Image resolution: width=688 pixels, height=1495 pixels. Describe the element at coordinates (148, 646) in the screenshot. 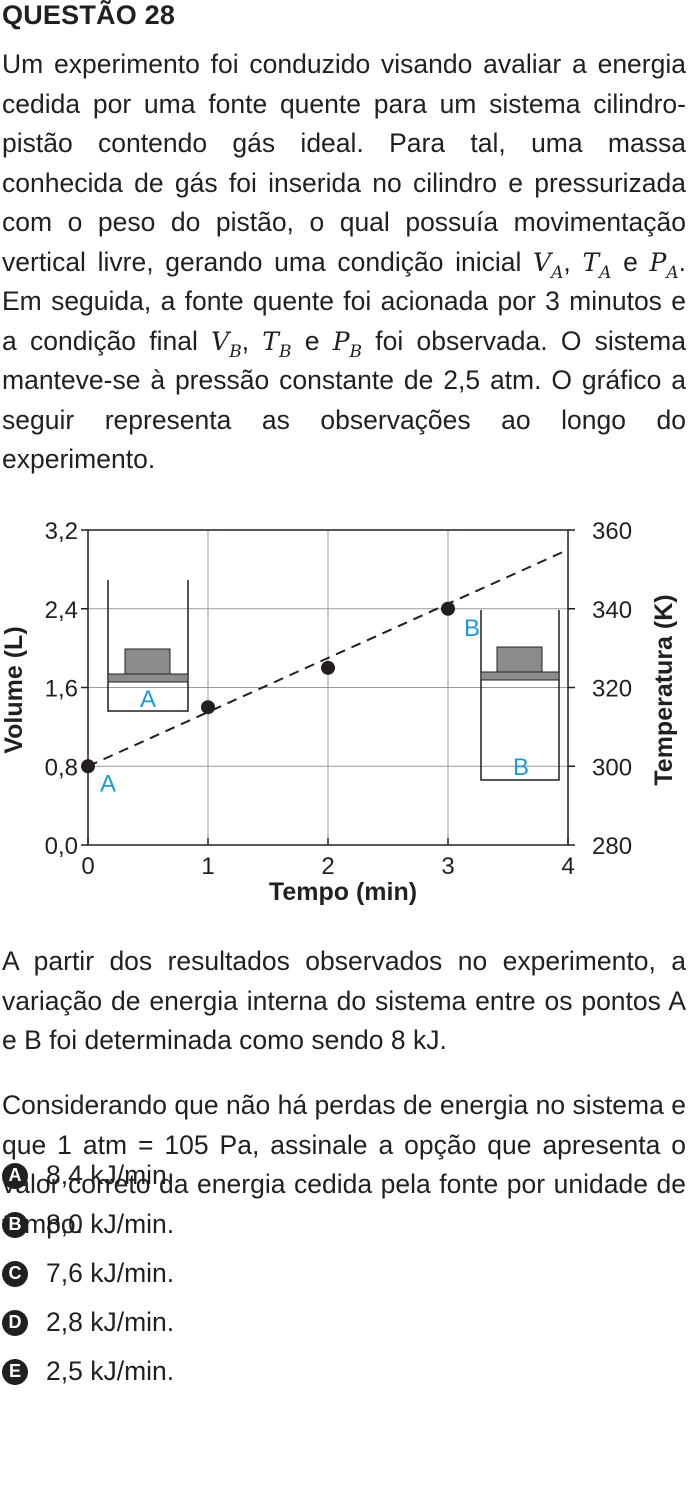

I see `cylinder-a-illustration: A` at that location.